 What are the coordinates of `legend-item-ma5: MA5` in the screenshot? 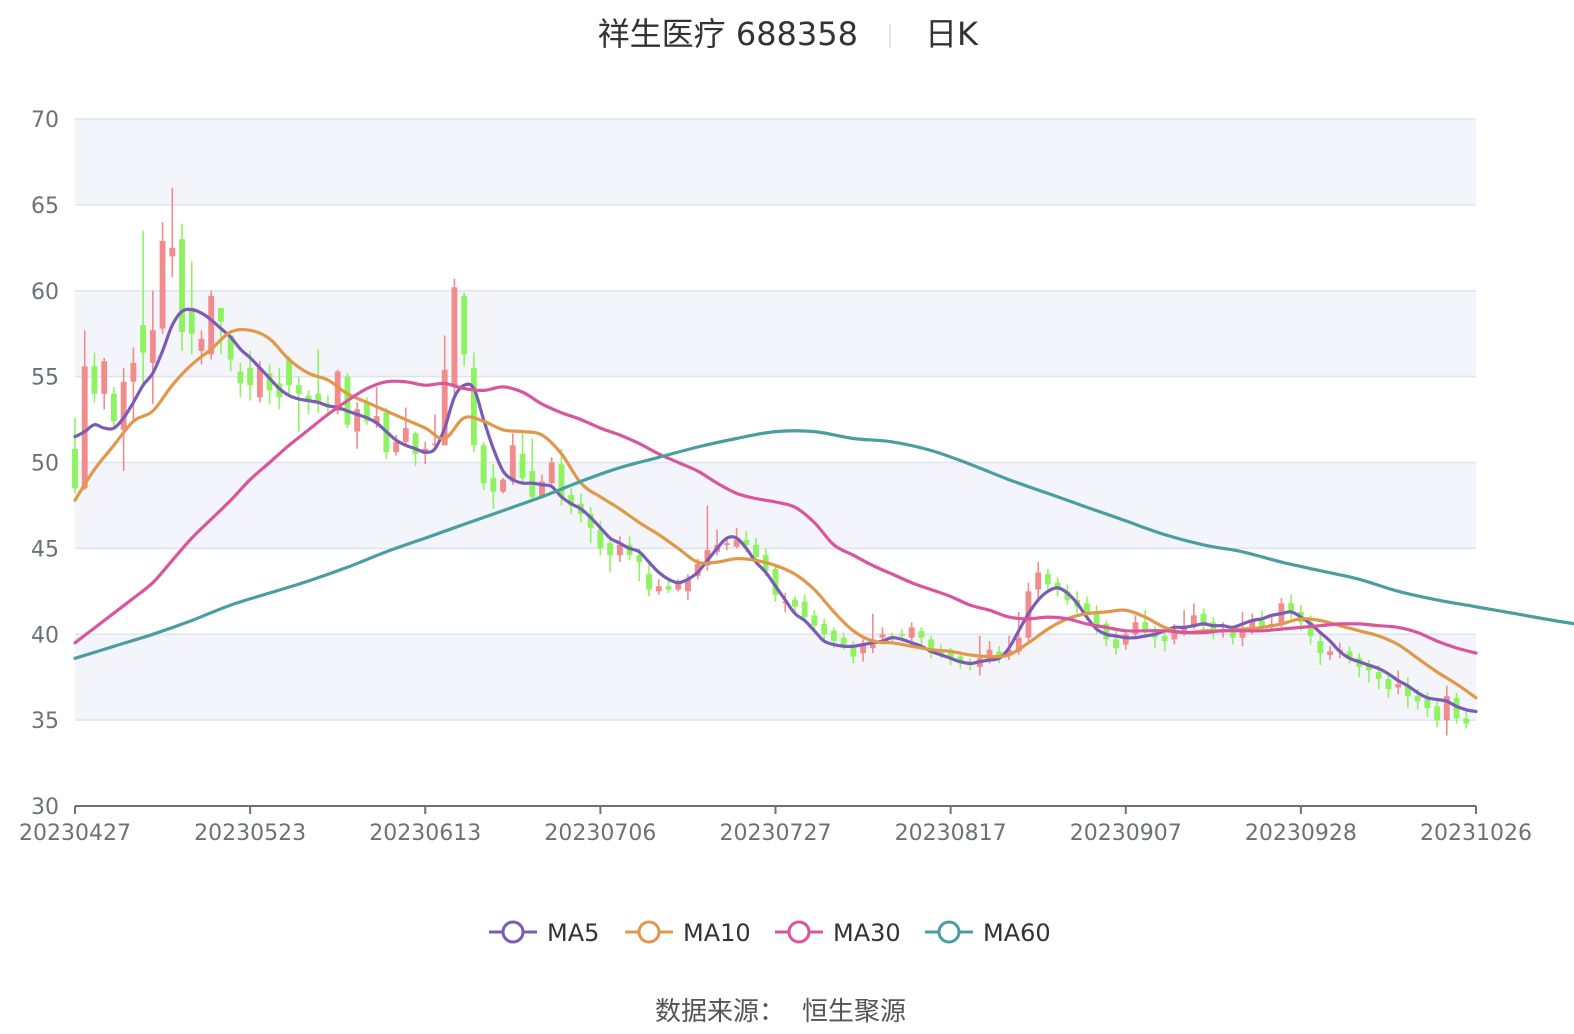 It's located at (544, 933).